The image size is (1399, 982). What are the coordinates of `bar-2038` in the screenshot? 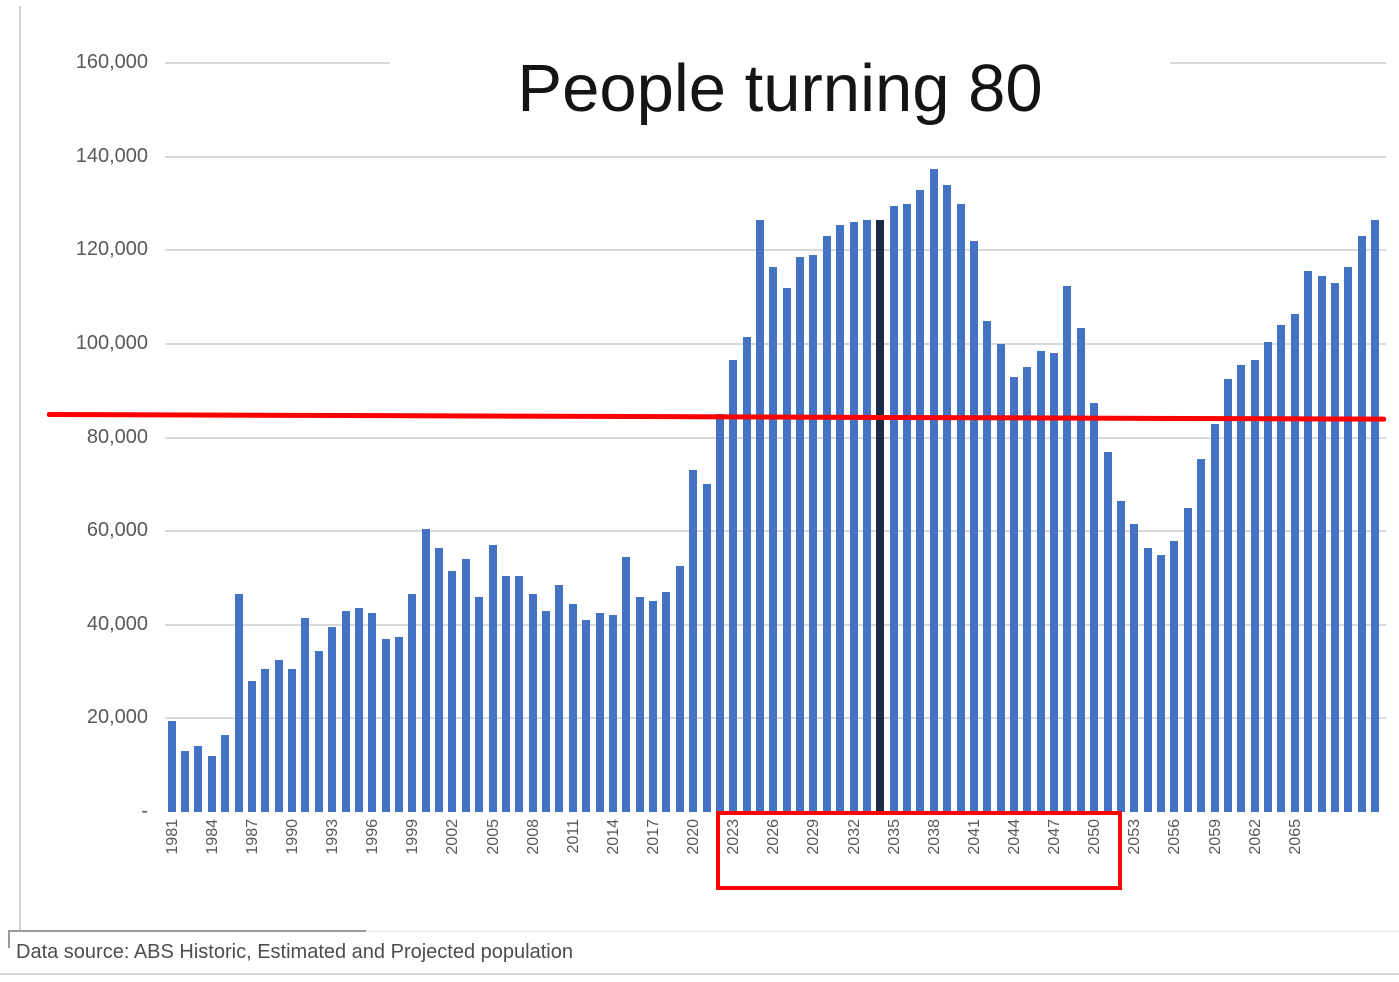 It's located at (933, 490).